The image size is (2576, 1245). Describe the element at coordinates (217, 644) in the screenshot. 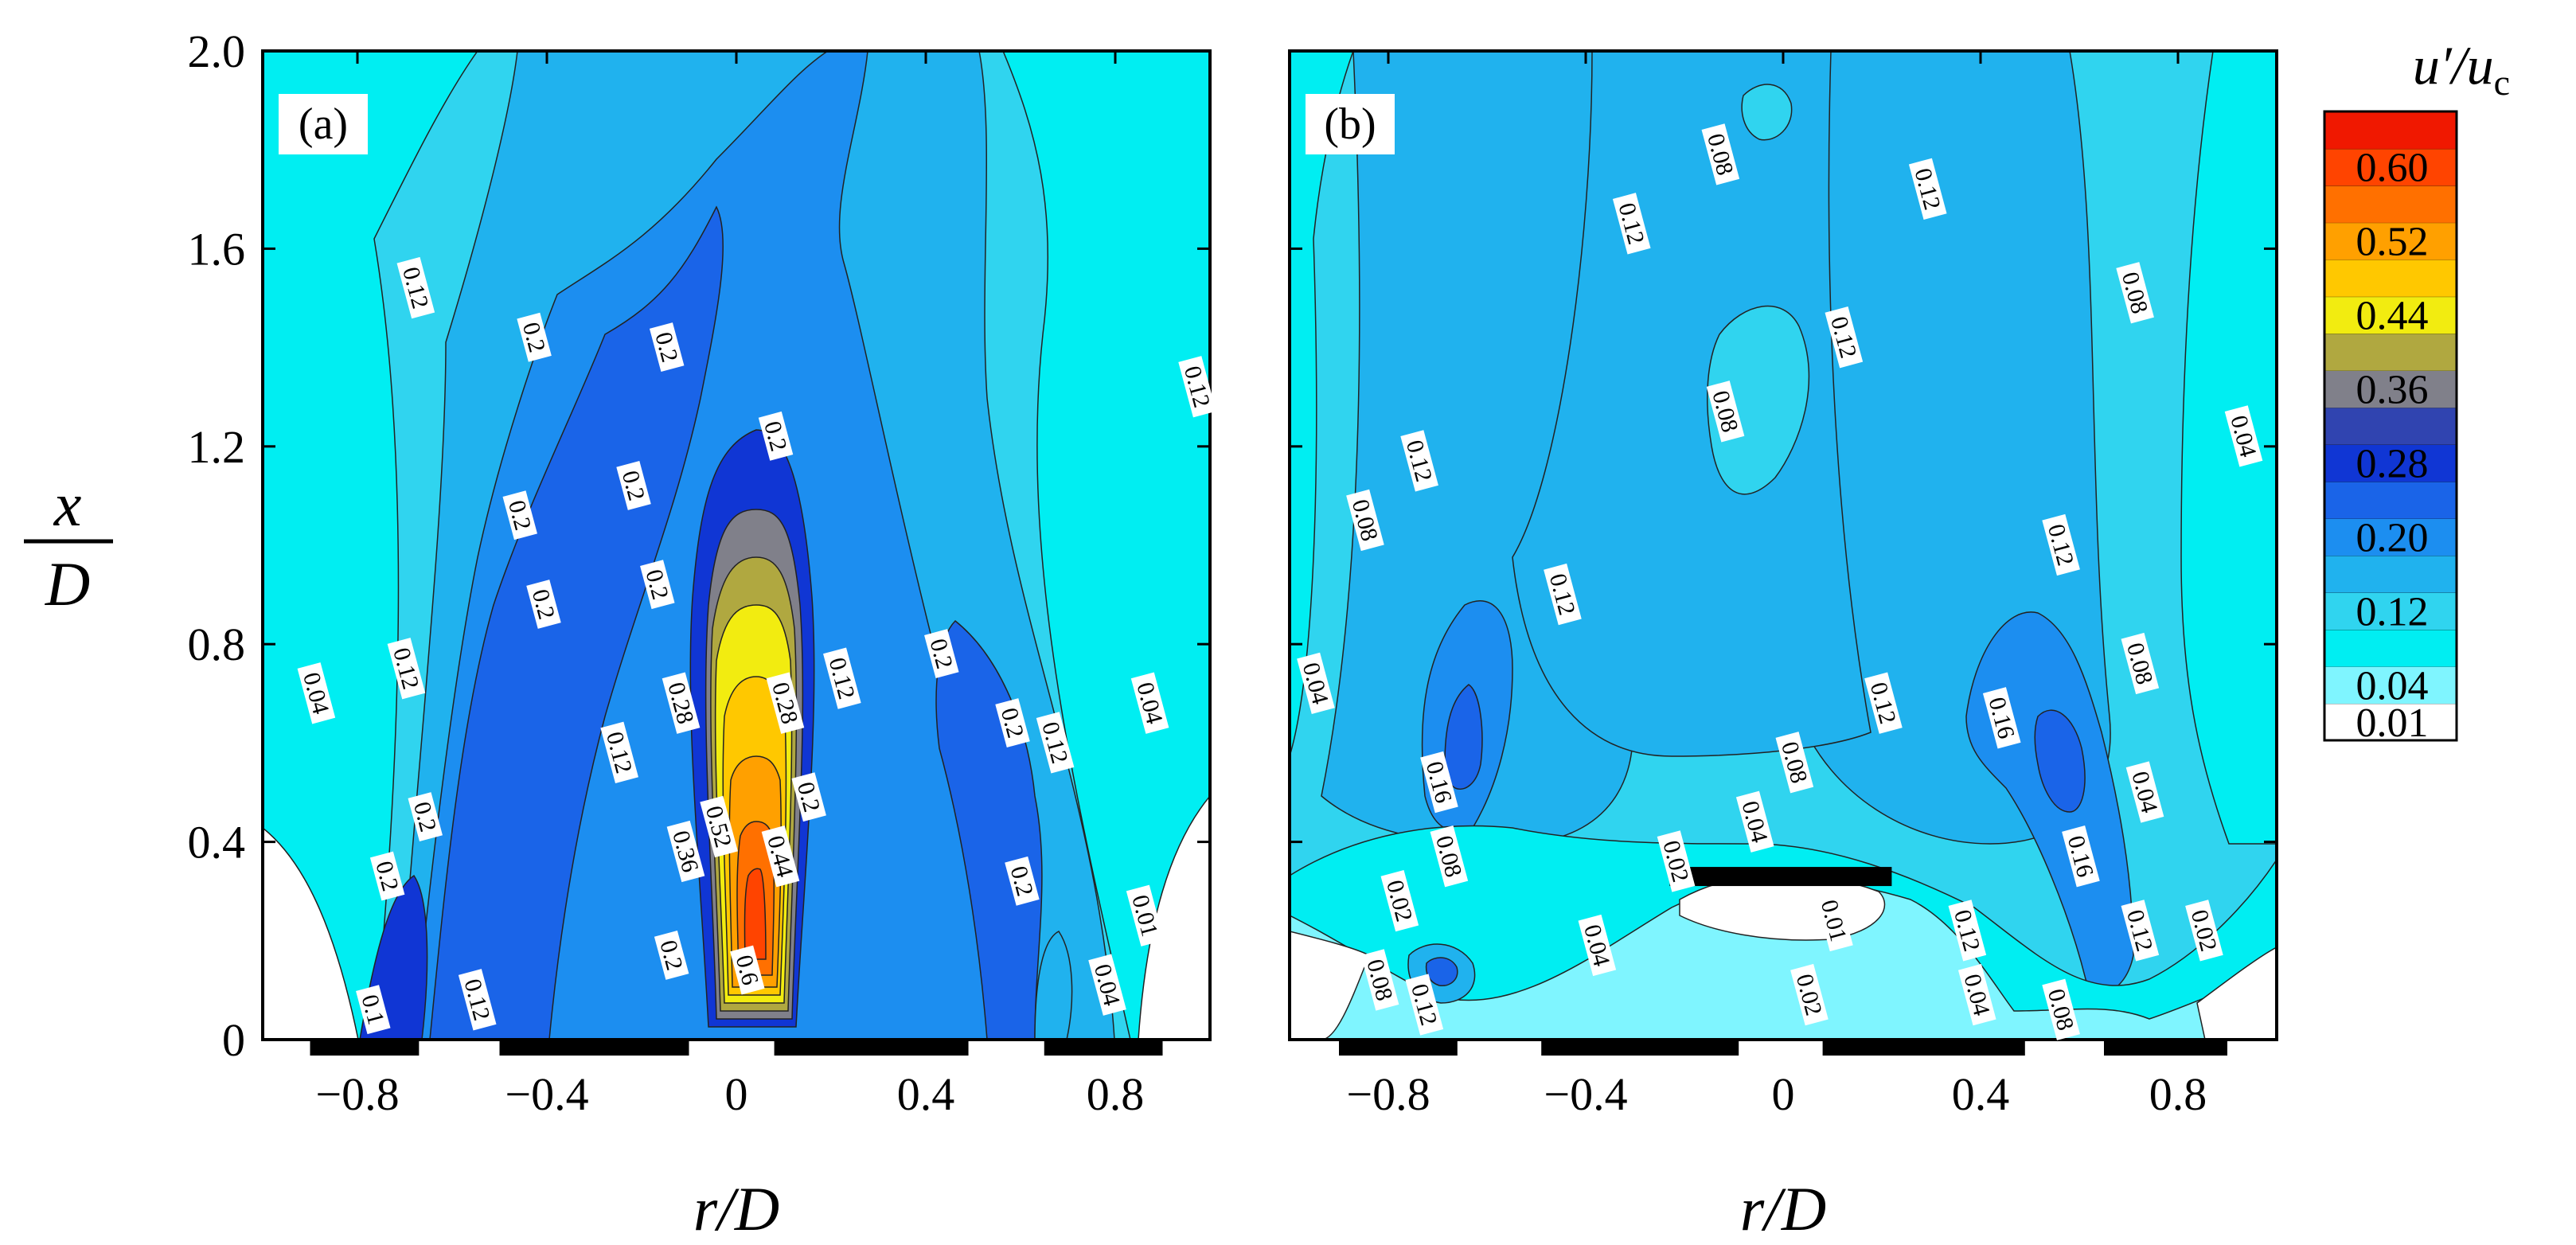

I see `y-tick-label: 0.8` at that location.